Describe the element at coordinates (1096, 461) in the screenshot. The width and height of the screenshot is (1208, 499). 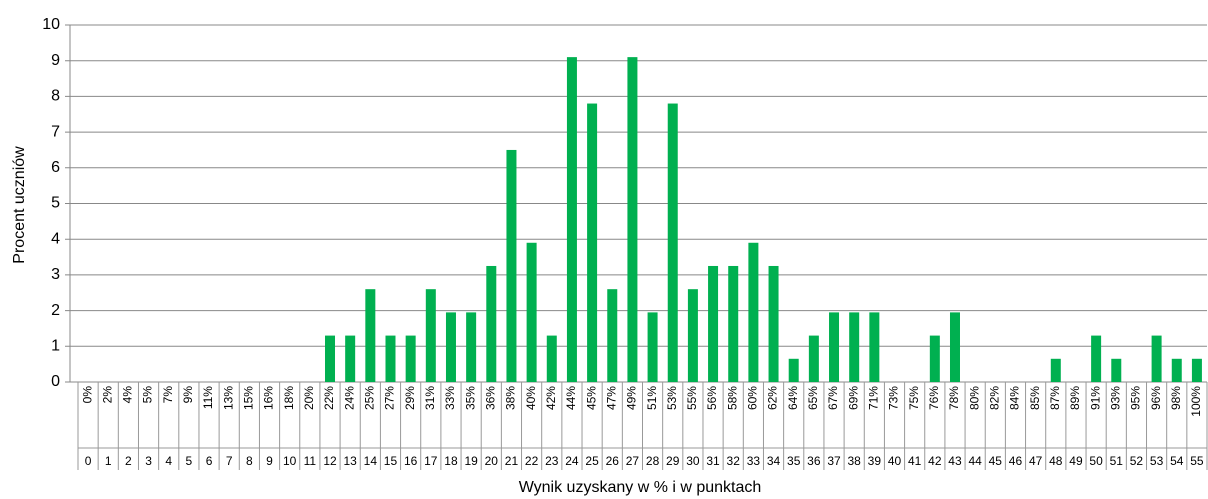
I see `x-tick-label: 50` at that location.